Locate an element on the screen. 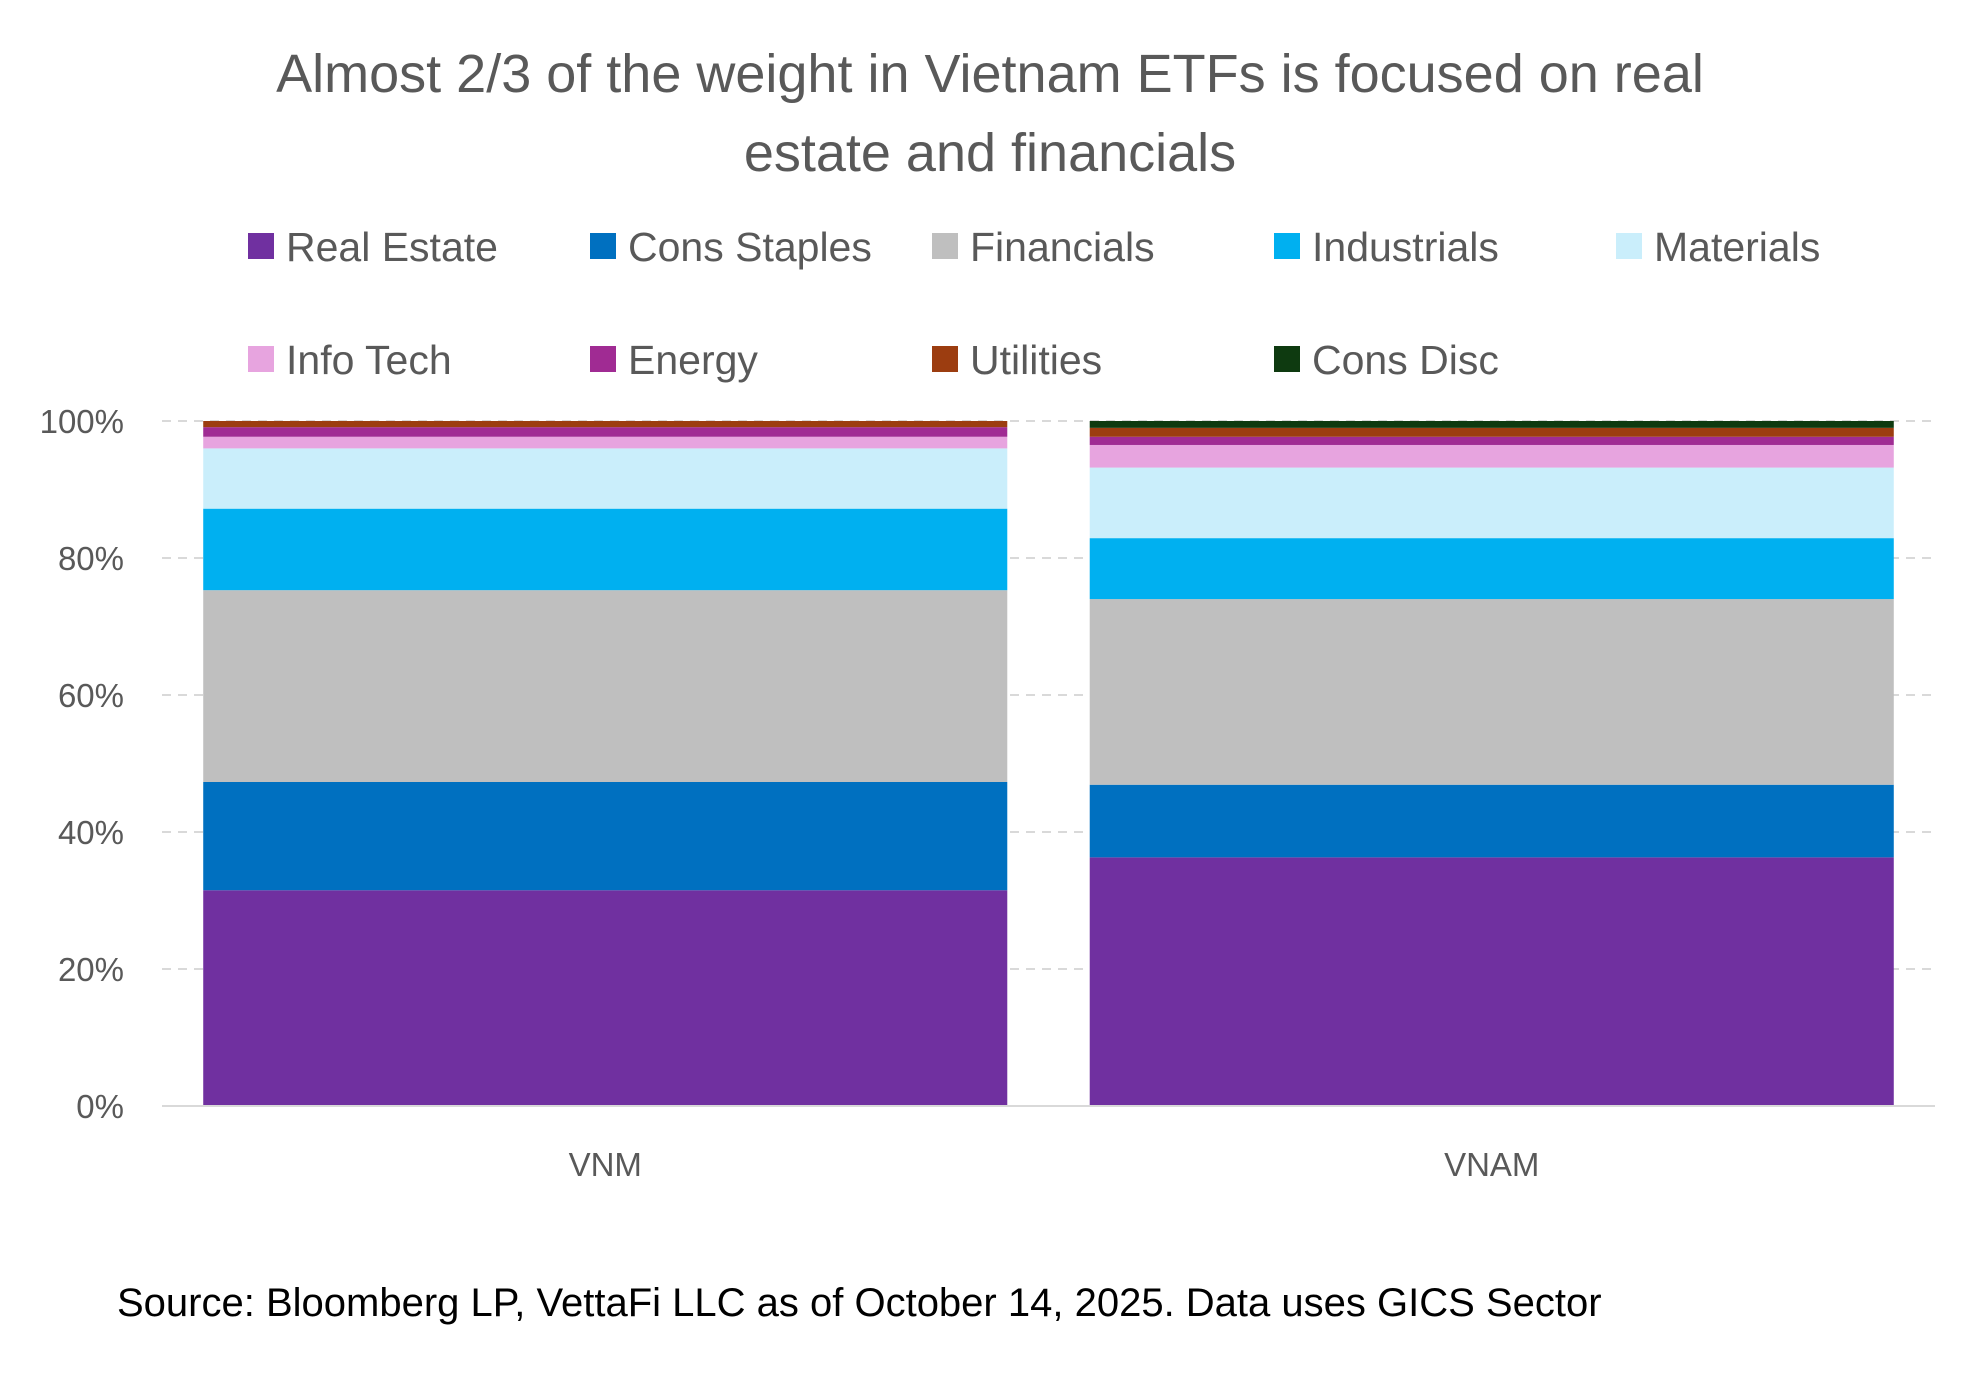 The height and width of the screenshot is (1394, 1980). y-tick-label: 100% is located at coordinates (82, 421).